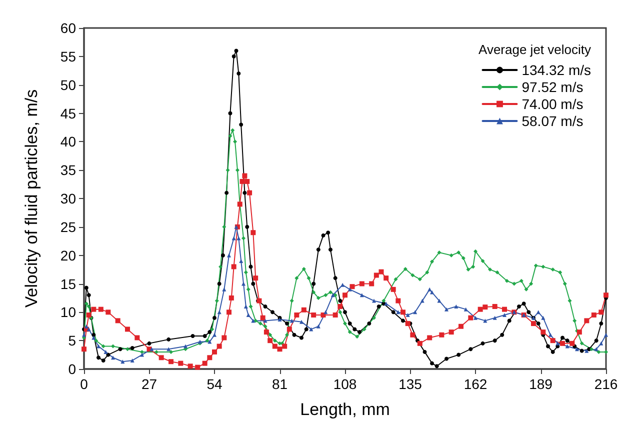 Image resolution: width=629 pixels, height=436 pixels. What do you see at coordinates (68, 113) in the screenshot?
I see `y-tick-label: 45` at bounding box center [68, 113].